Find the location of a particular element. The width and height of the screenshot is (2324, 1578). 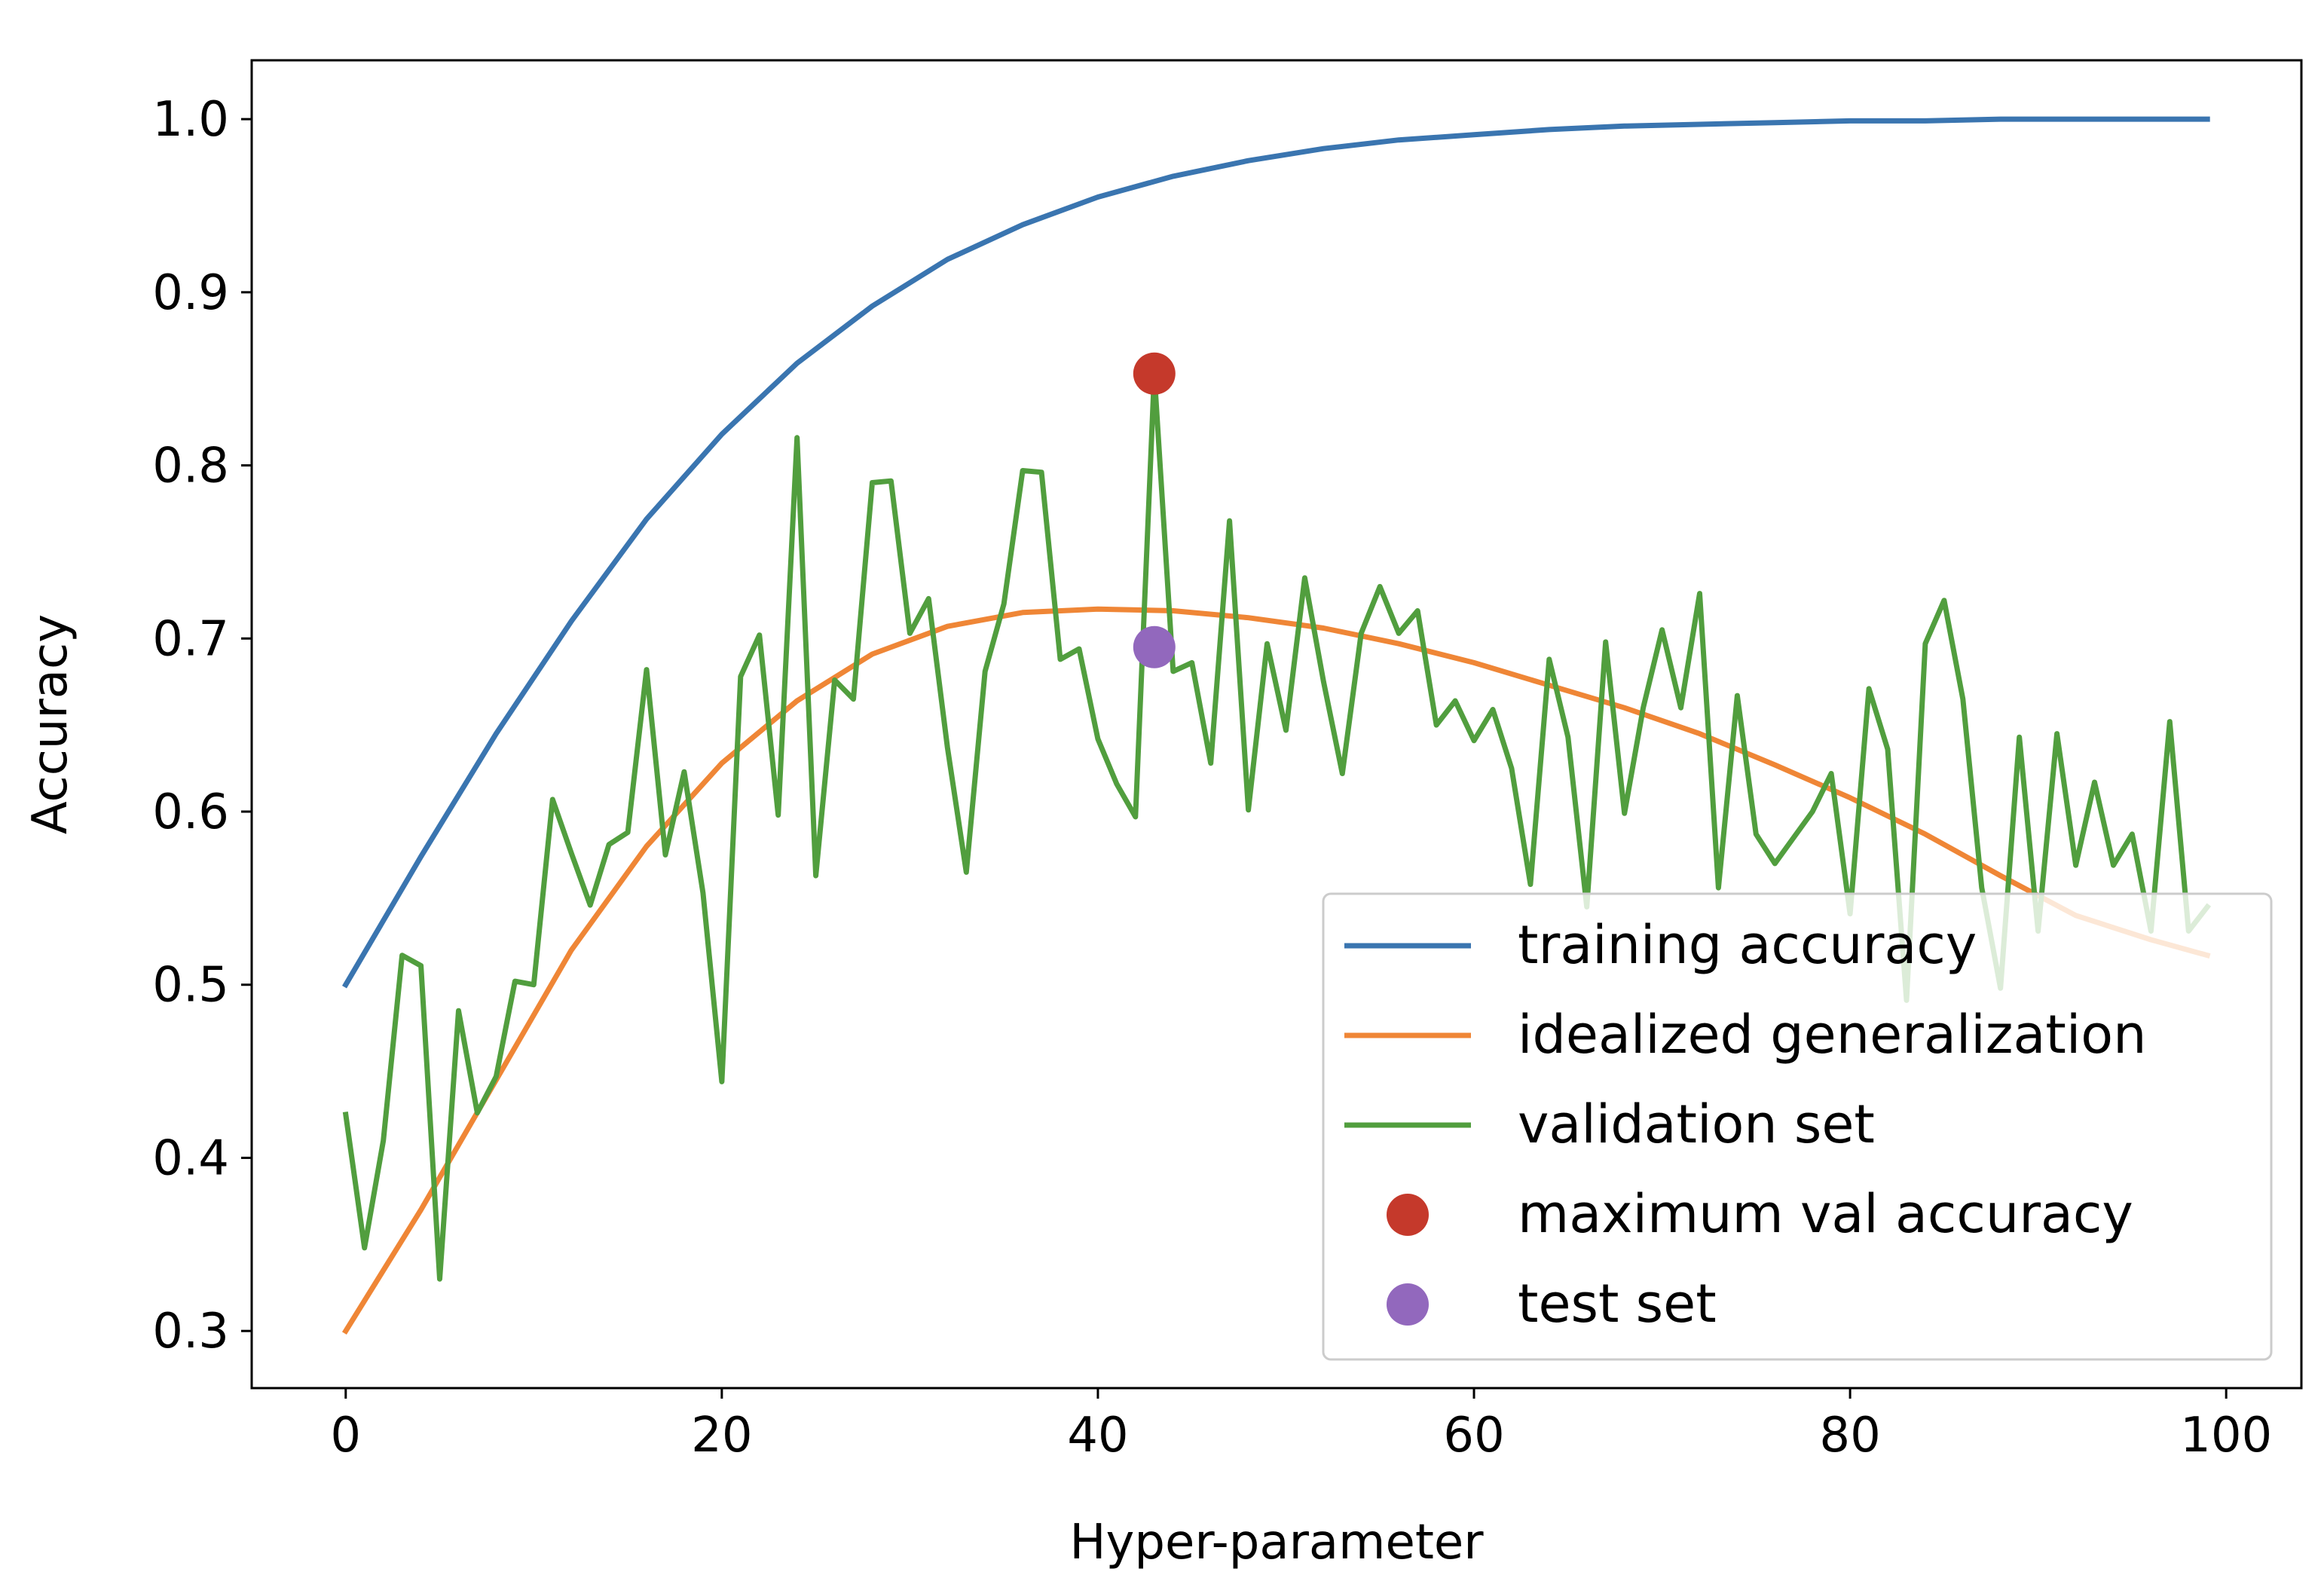

legend-entry: training accuracy is located at coordinates (1660, 945).